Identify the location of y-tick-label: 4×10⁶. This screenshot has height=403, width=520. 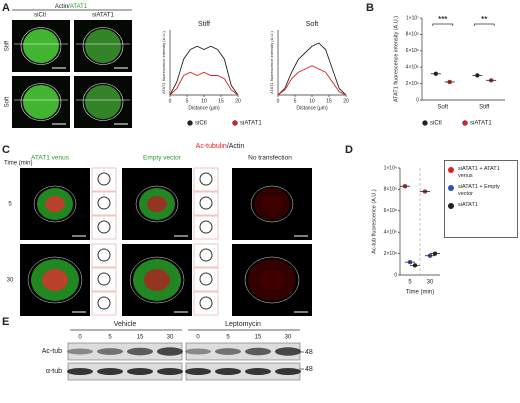
(412, 68).